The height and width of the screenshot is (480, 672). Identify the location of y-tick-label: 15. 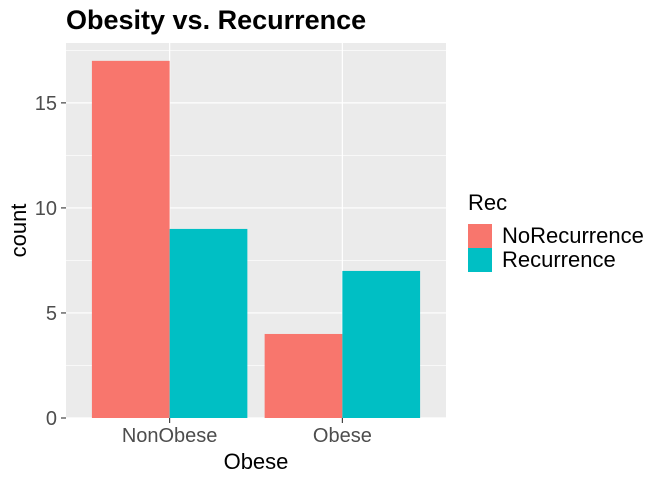
(46, 104).